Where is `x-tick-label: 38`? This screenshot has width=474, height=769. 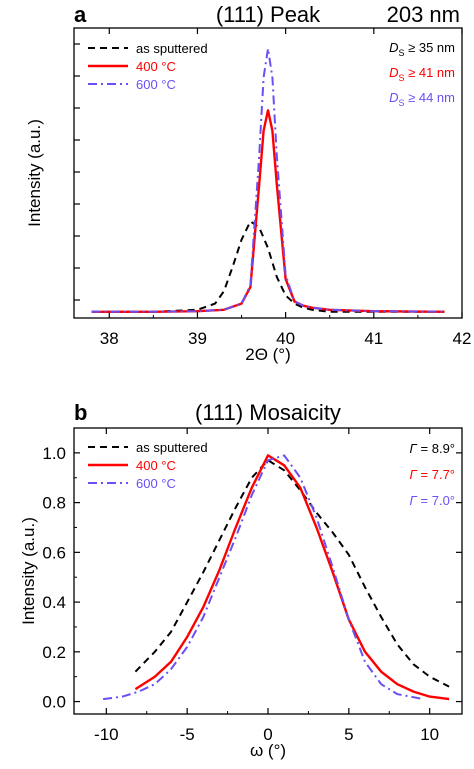
x-tick-label: 38 is located at coordinates (109, 338).